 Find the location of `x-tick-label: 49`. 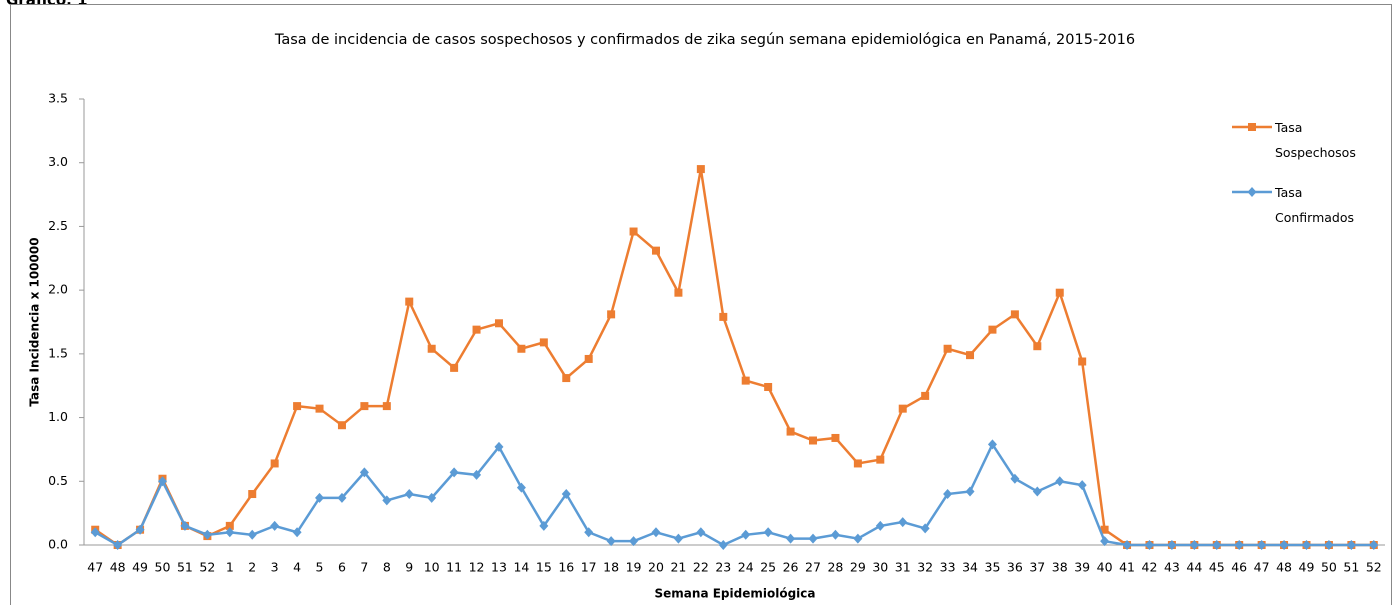

x-tick-label: 49 is located at coordinates (140, 567).